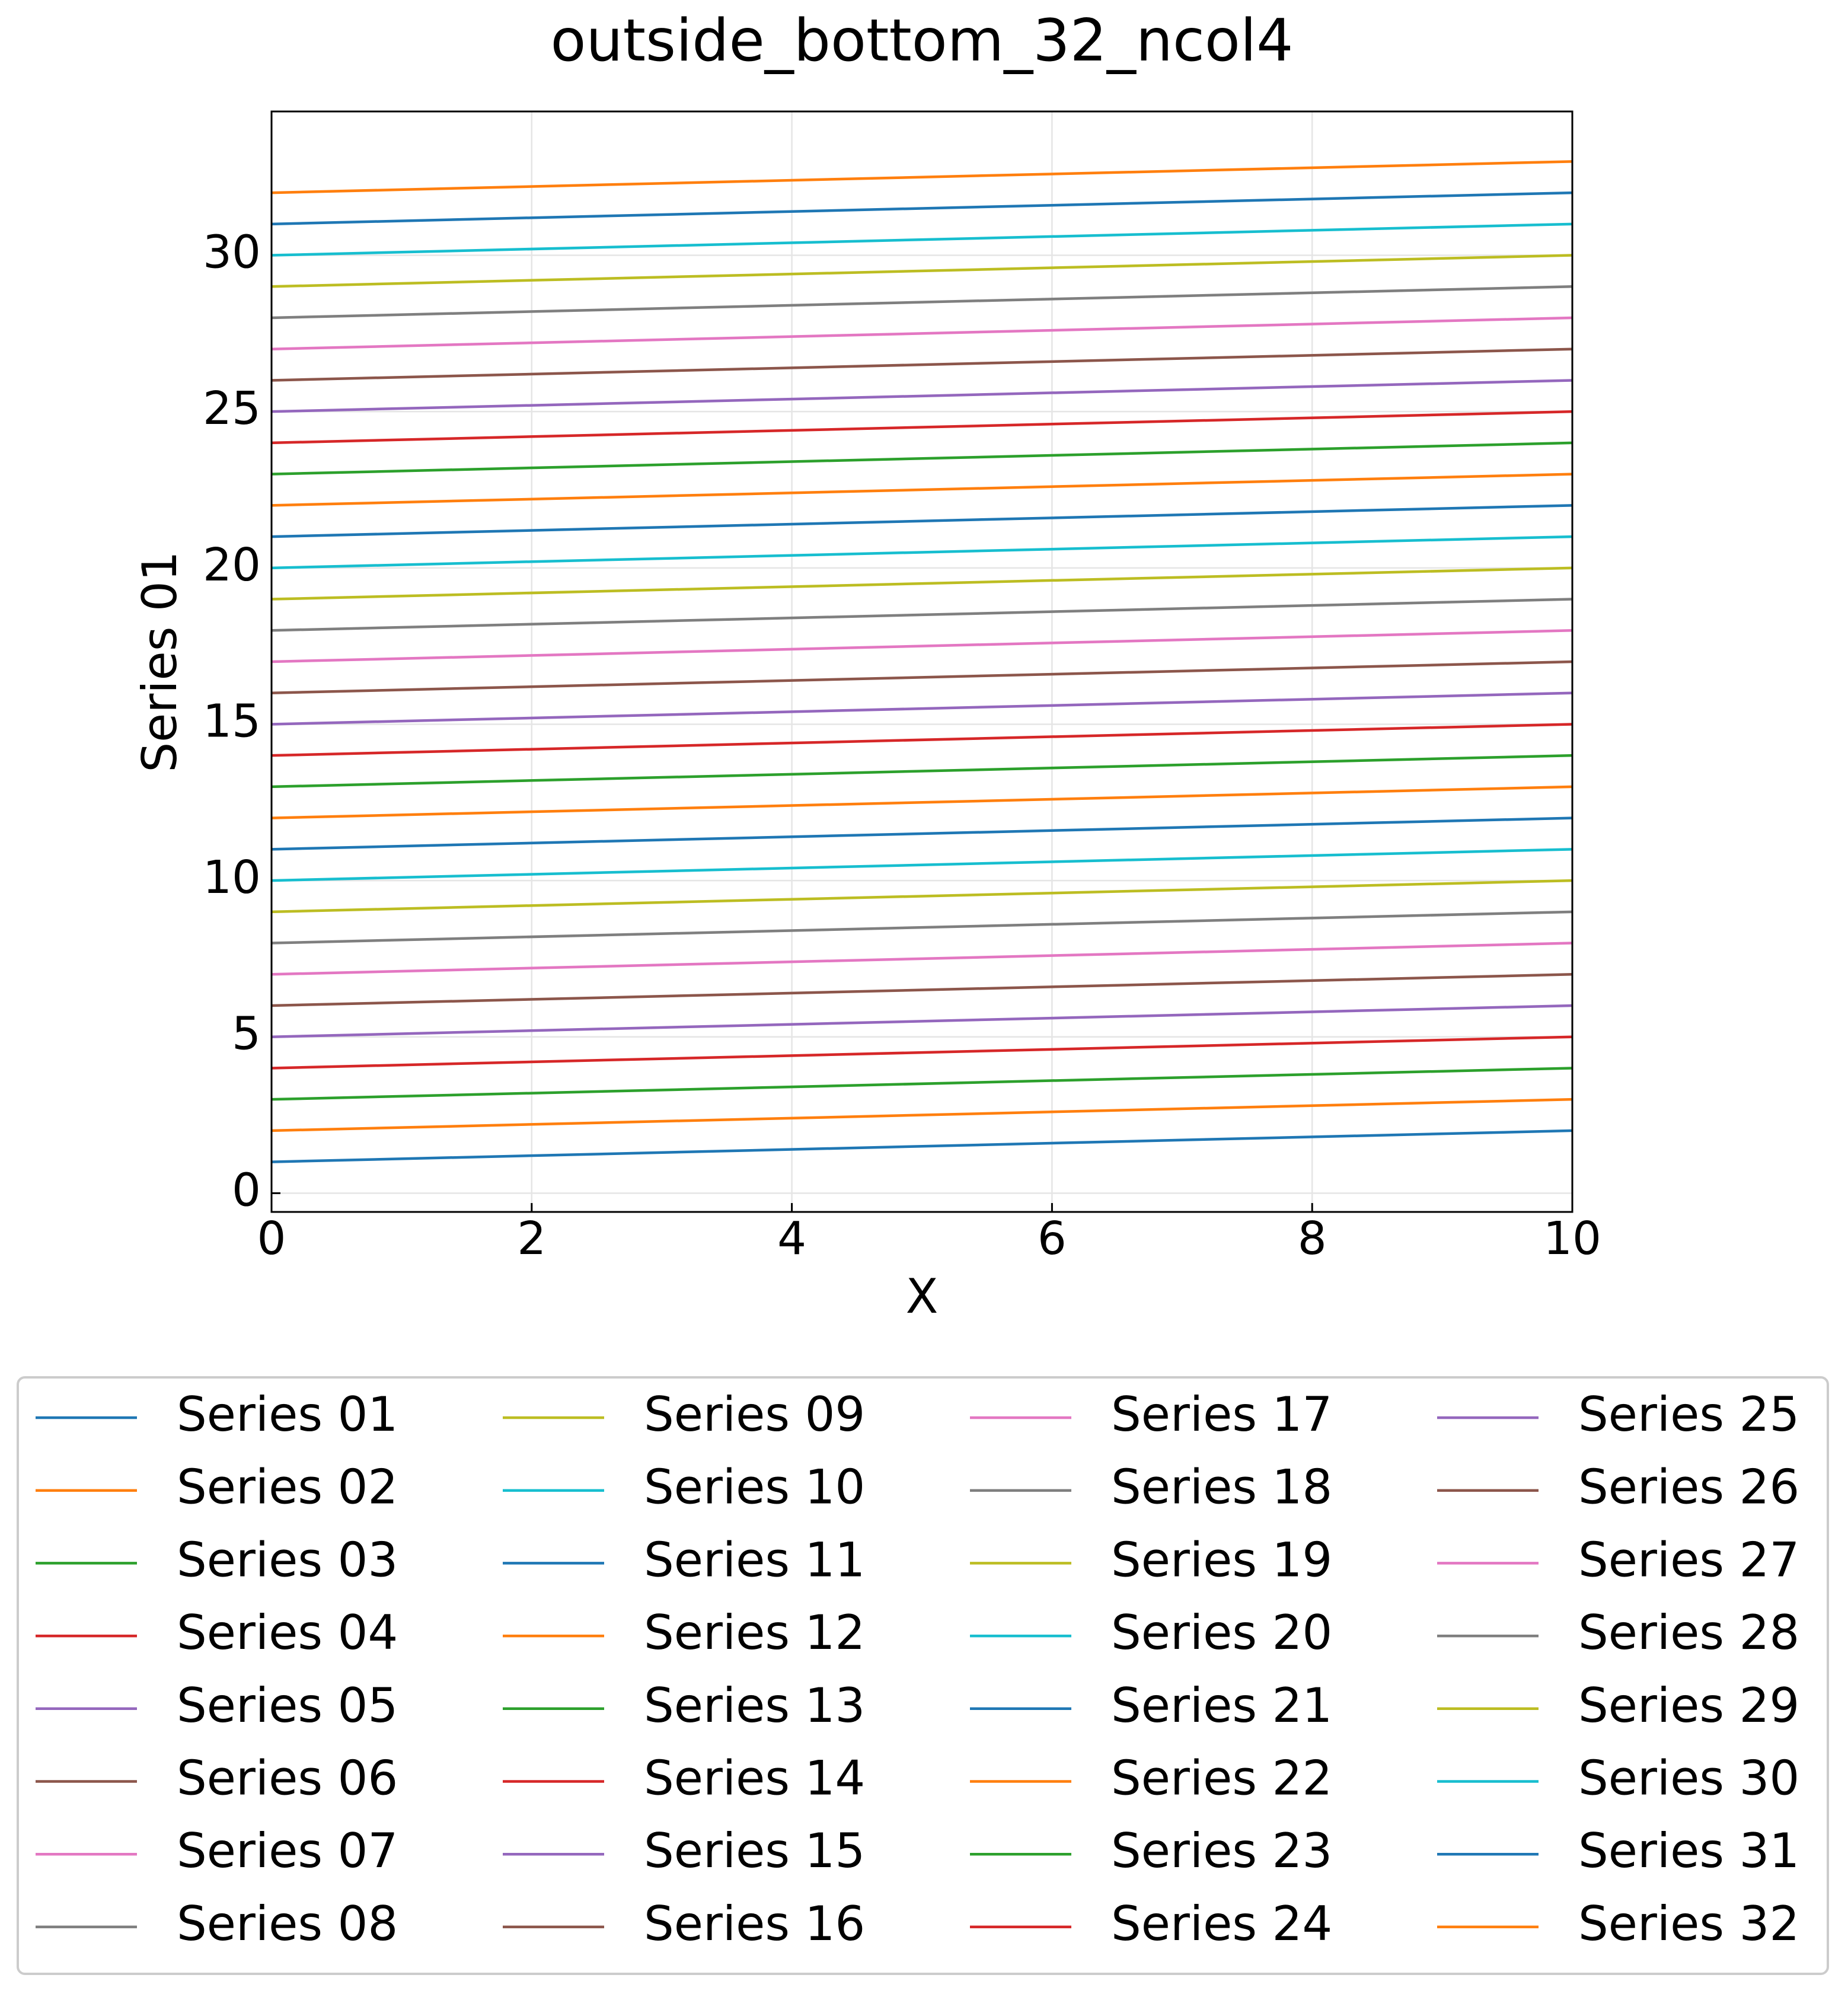 This screenshot has width=1848, height=1994. Describe the element at coordinates (1689, 1488) in the screenshot. I see `legend-label: Series 26` at that location.